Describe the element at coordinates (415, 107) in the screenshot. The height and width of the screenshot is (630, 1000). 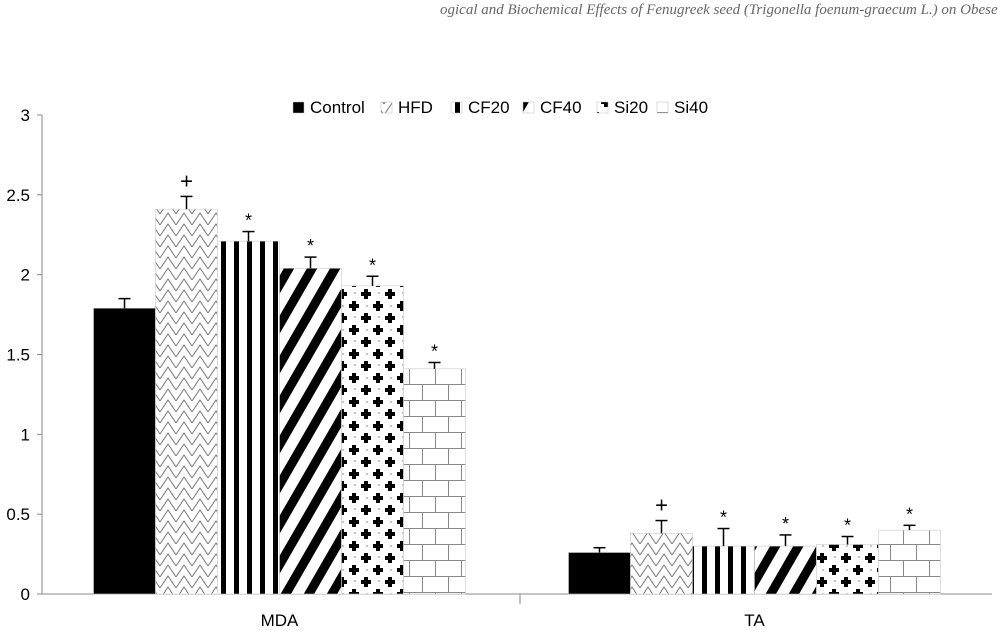
I see `legend-label: HFD` at that location.